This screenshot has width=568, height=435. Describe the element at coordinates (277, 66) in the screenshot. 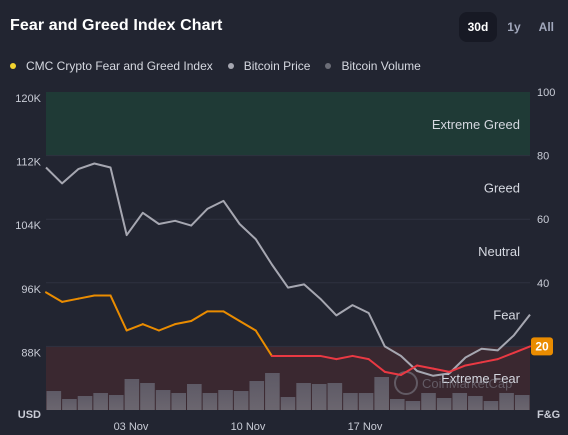

I see `legend-label: Bitcoin Price` at that location.